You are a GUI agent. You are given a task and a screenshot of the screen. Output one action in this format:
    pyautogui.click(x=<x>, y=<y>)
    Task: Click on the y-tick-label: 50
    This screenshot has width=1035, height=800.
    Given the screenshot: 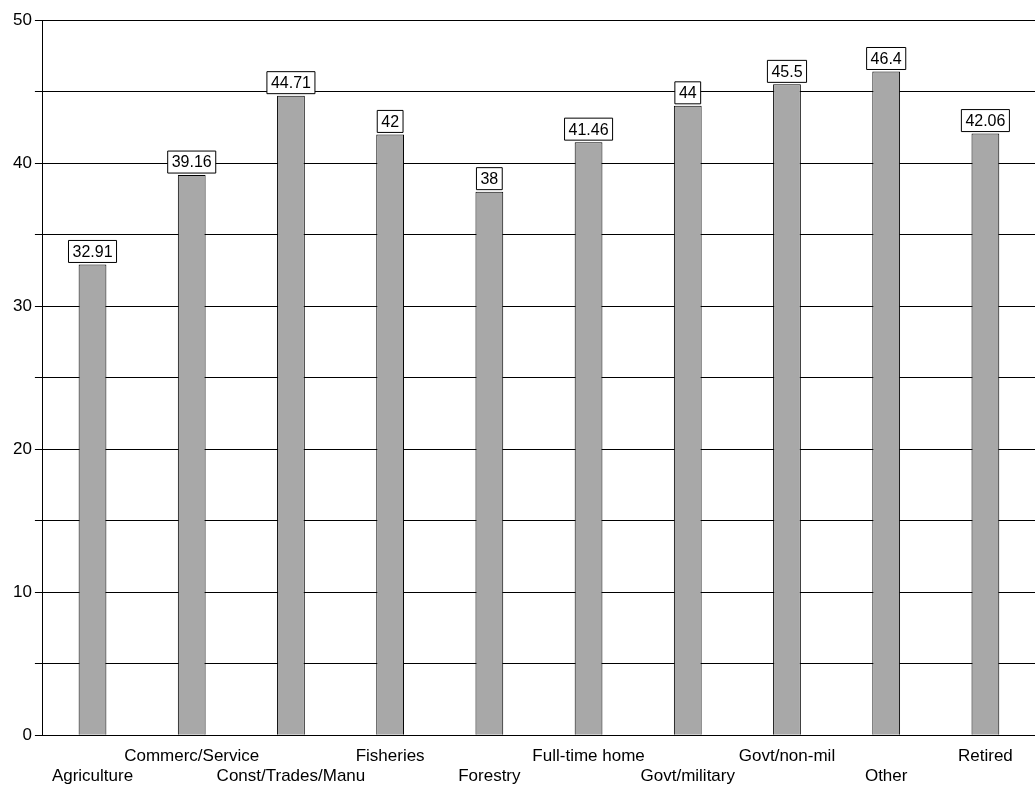 What is the action you would take?
    pyautogui.click(x=22, y=19)
    